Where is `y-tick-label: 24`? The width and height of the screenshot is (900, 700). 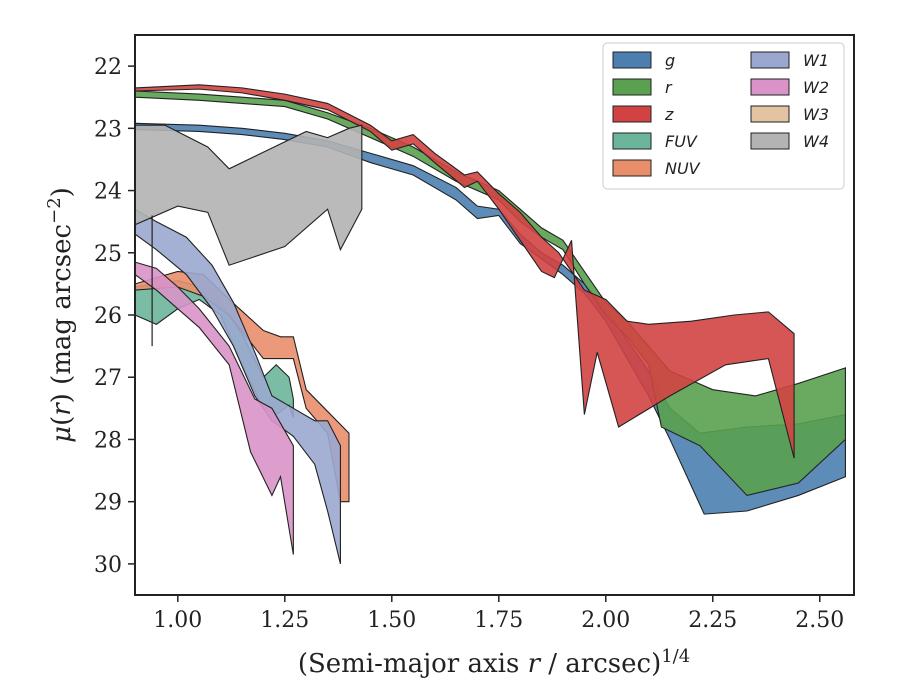
y-tick-label: 24 is located at coordinates (108, 192).